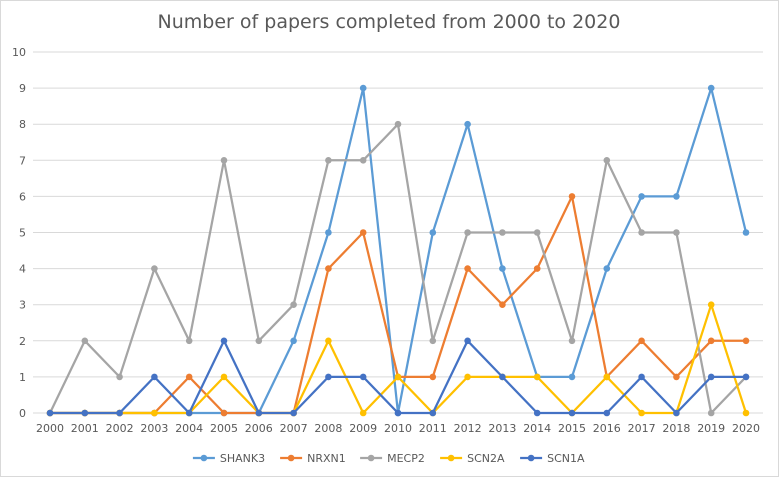  I want to click on x-tick-label: 2007, so click(294, 428).